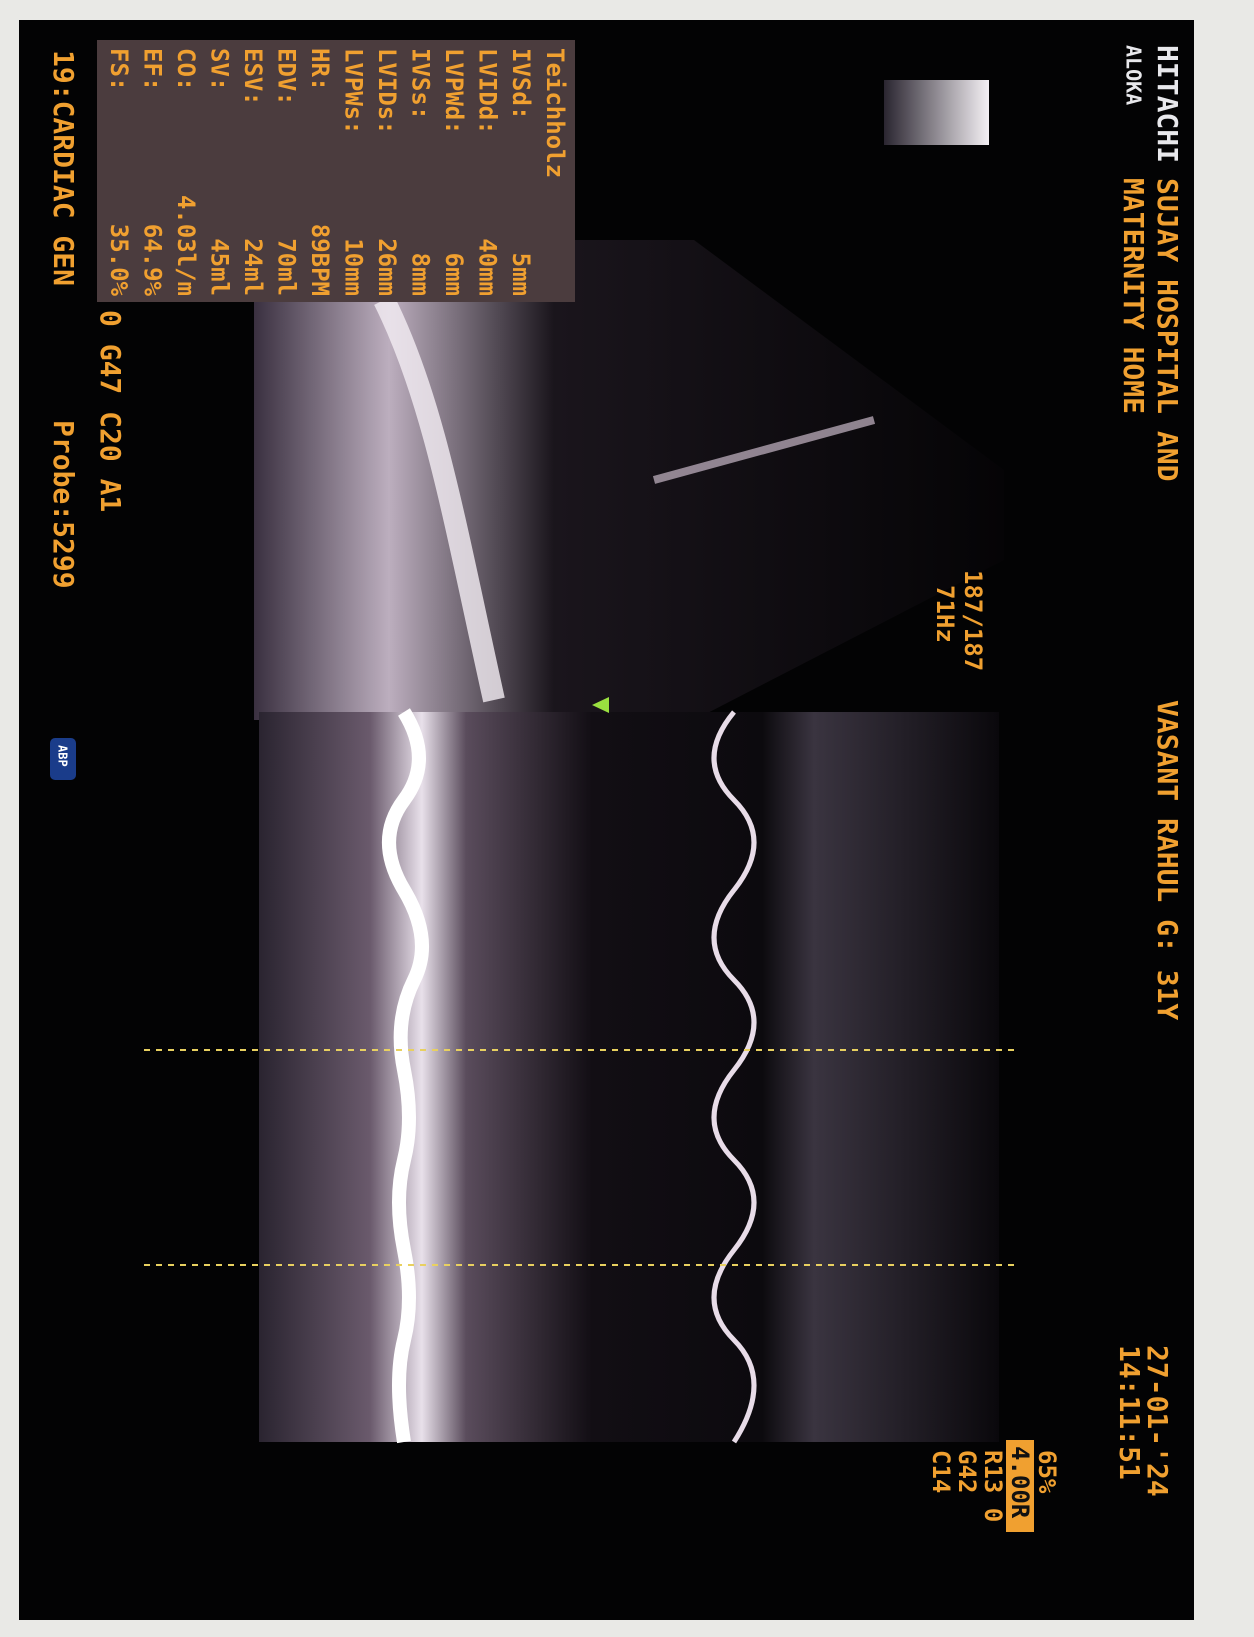 This screenshot has height=1637, width=1254. What do you see at coordinates (454, 91) in the screenshot?
I see `measurement-label: LVPWd:` at bounding box center [454, 91].